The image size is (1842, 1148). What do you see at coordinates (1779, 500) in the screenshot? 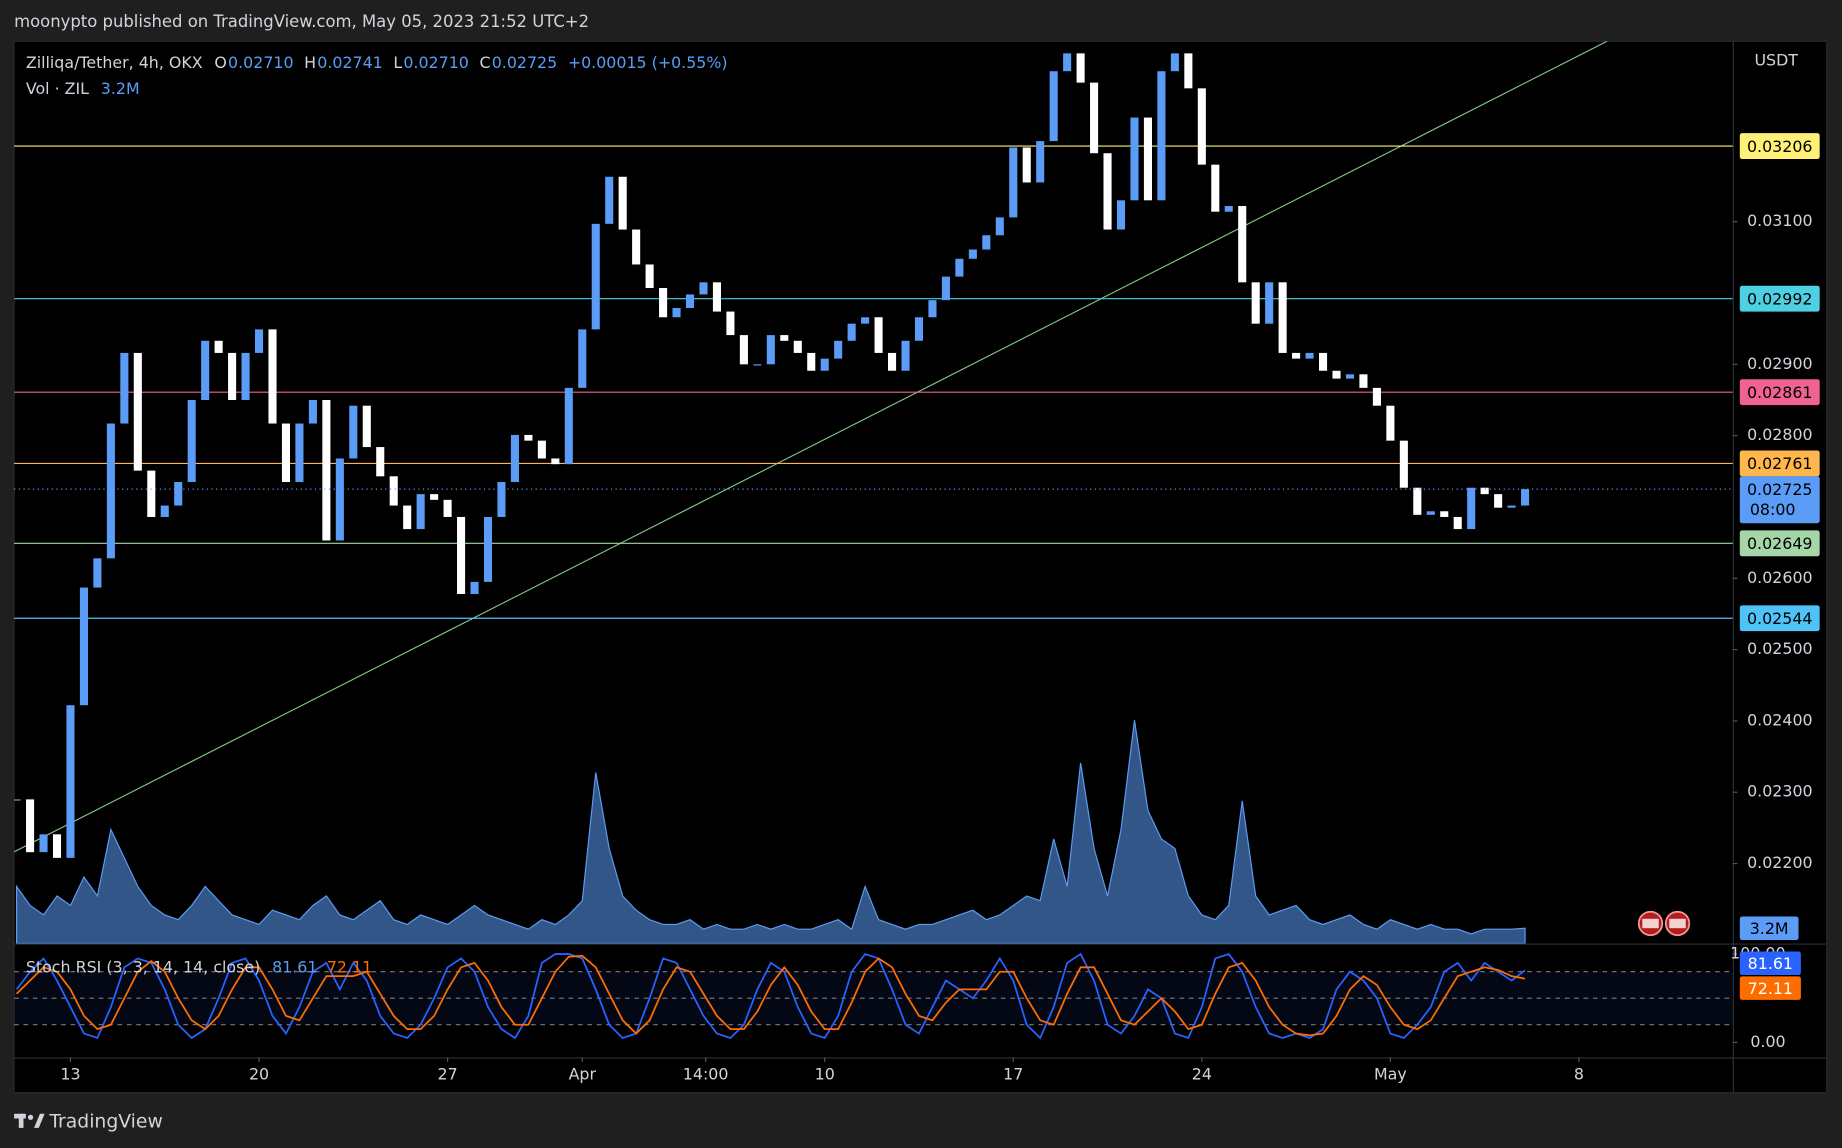
I see `last-price-badge` at bounding box center [1779, 500].